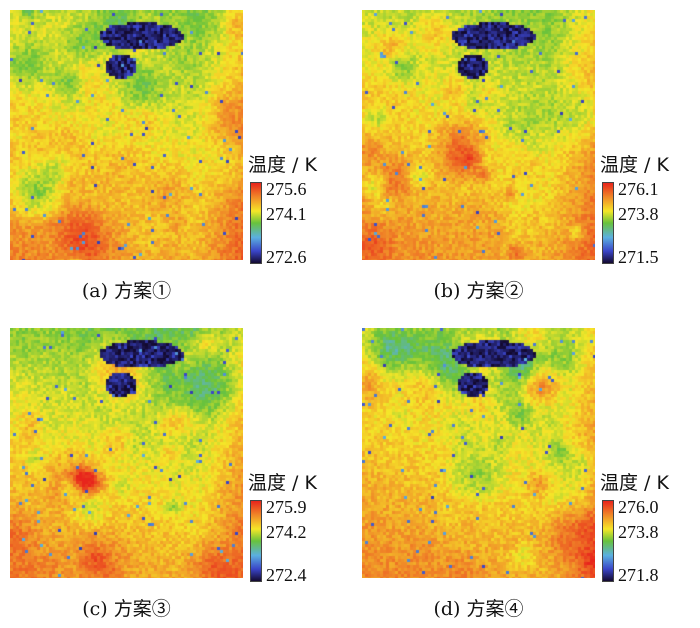 This screenshot has height=628, width=700. Describe the element at coordinates (126, 453) in the screenshot. I see `temperature-map-c` at that location.